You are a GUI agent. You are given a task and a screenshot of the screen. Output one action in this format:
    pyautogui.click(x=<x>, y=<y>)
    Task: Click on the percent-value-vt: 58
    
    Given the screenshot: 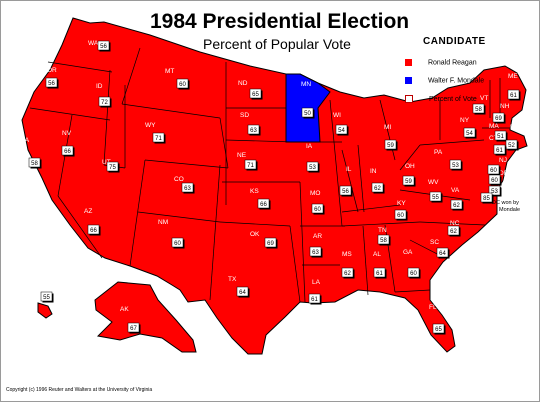 What is the action you would take?
    pyautogui.click(x=478, y=110)
    